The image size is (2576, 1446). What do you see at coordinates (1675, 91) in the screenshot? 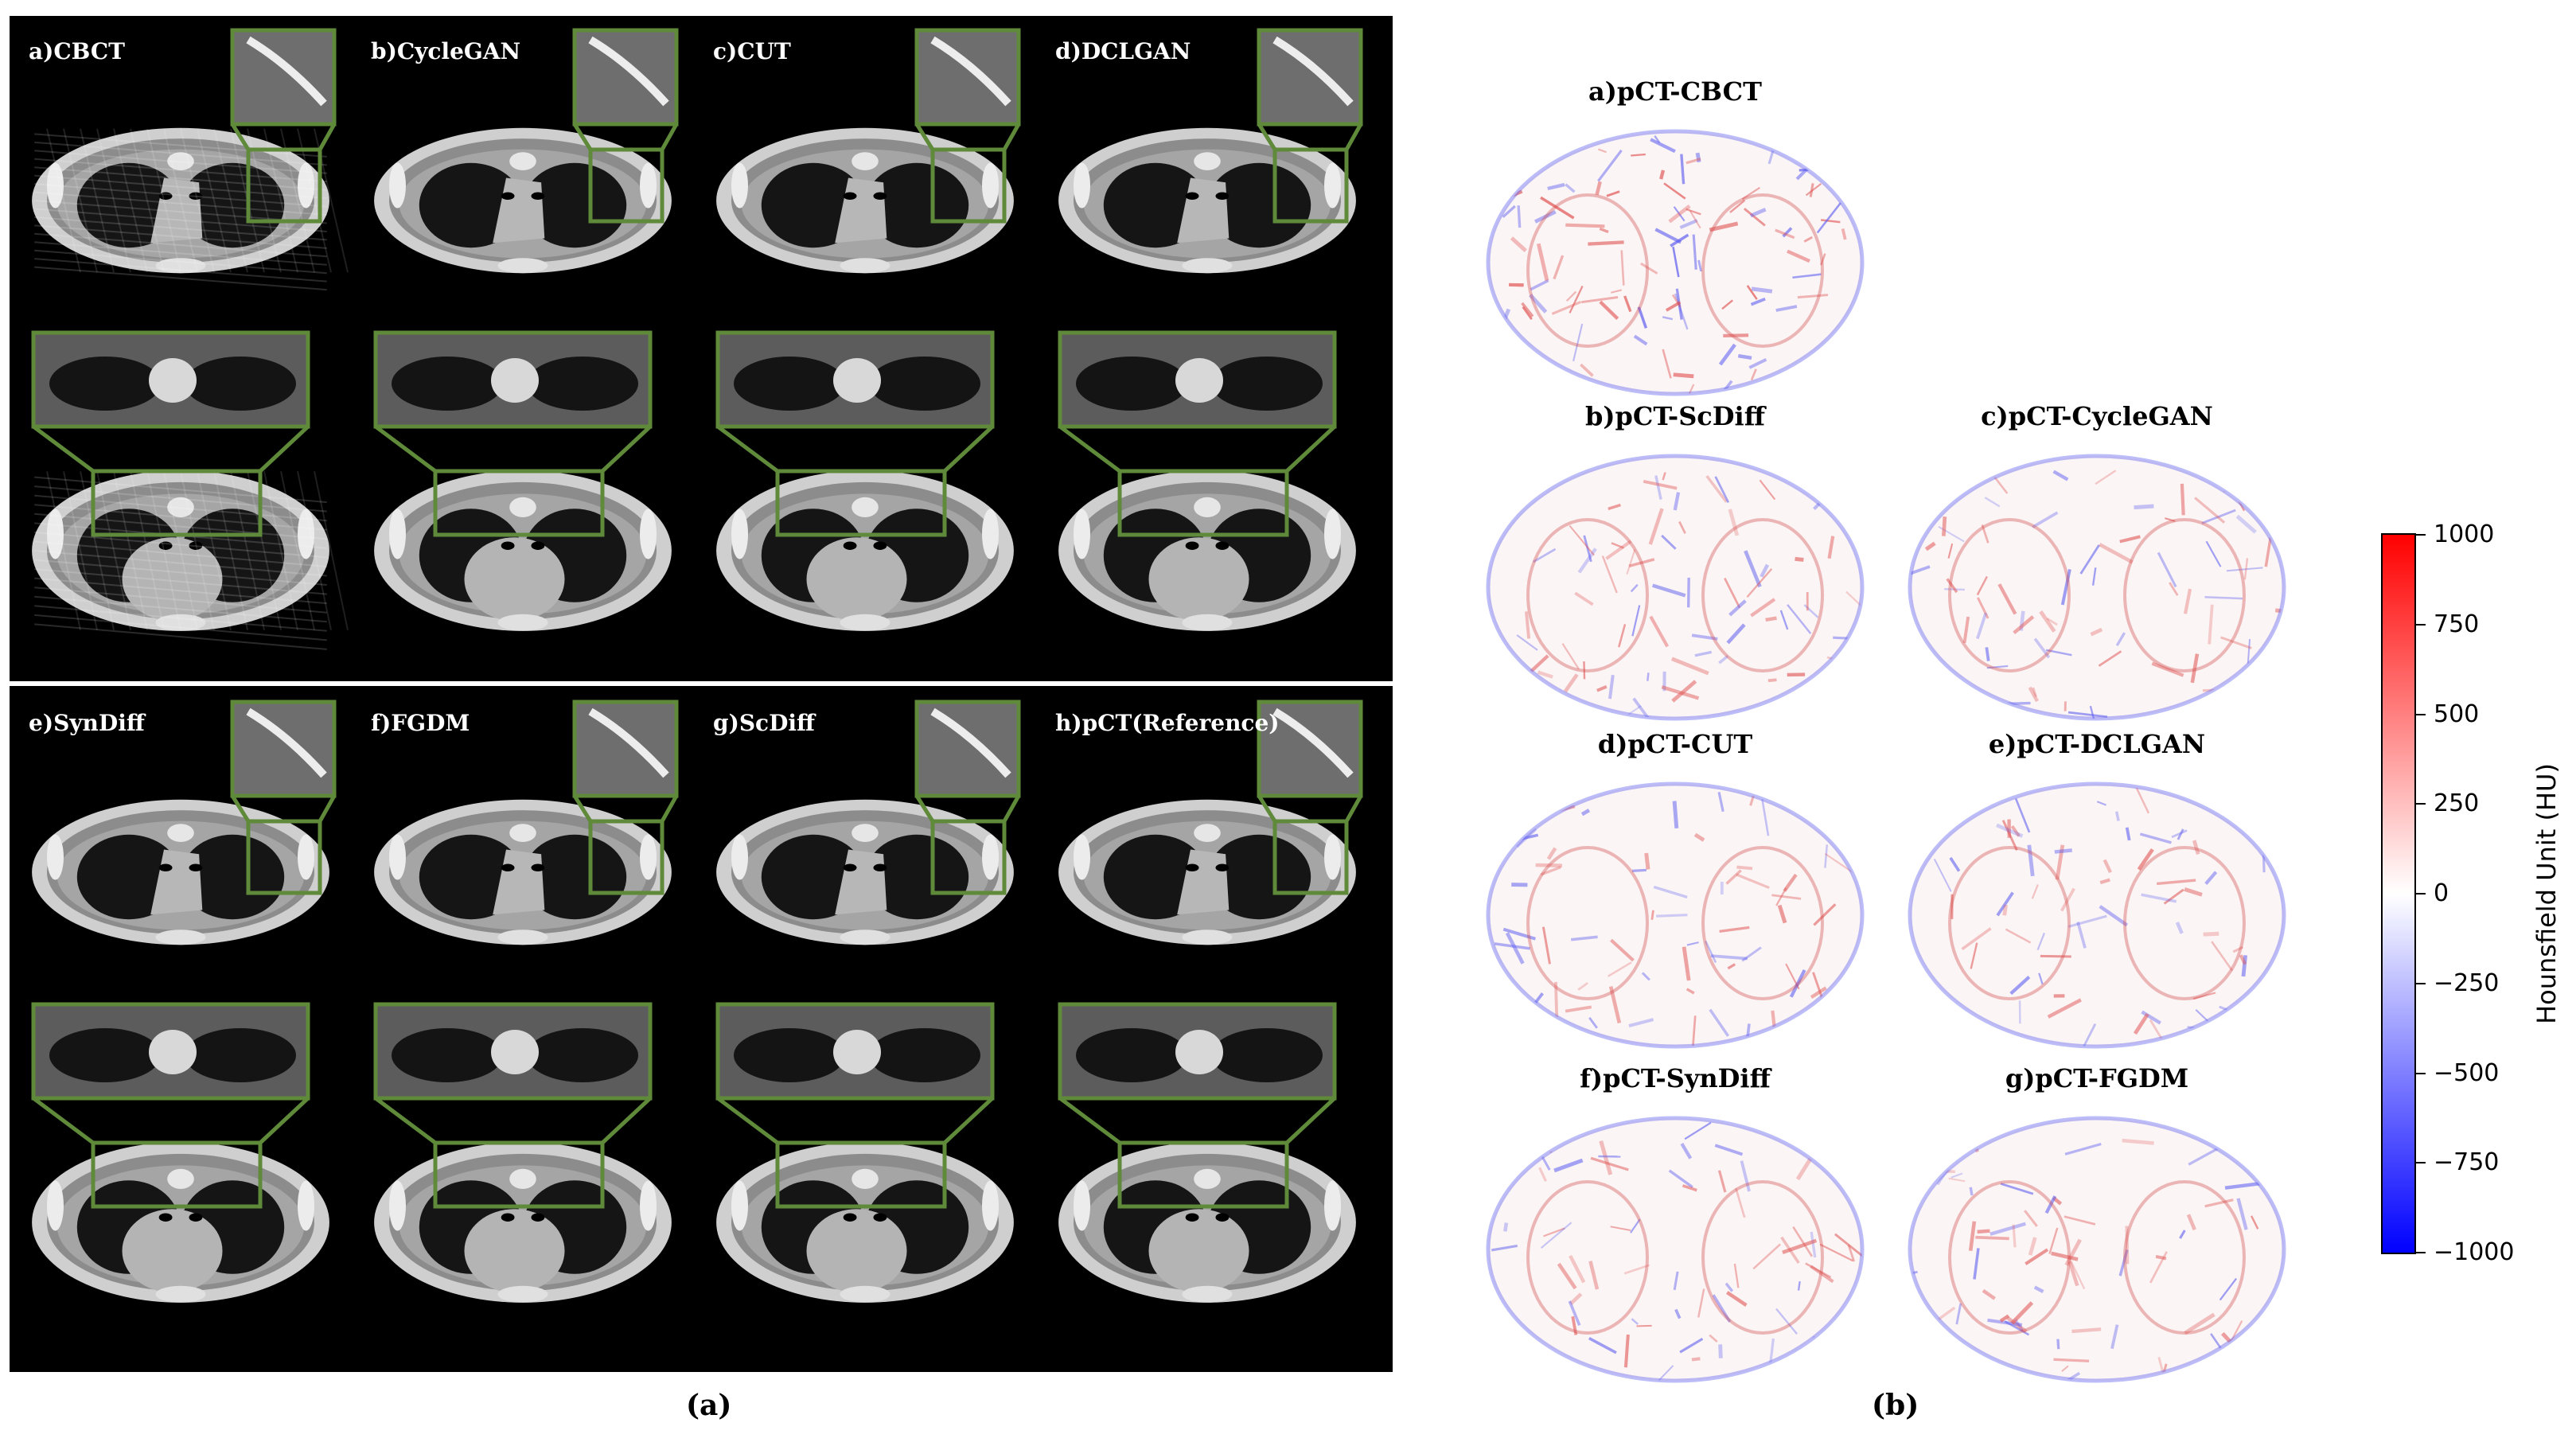
I see `difference-map-label: a)pCT-CBCT` at bounding box center [1675, 91].